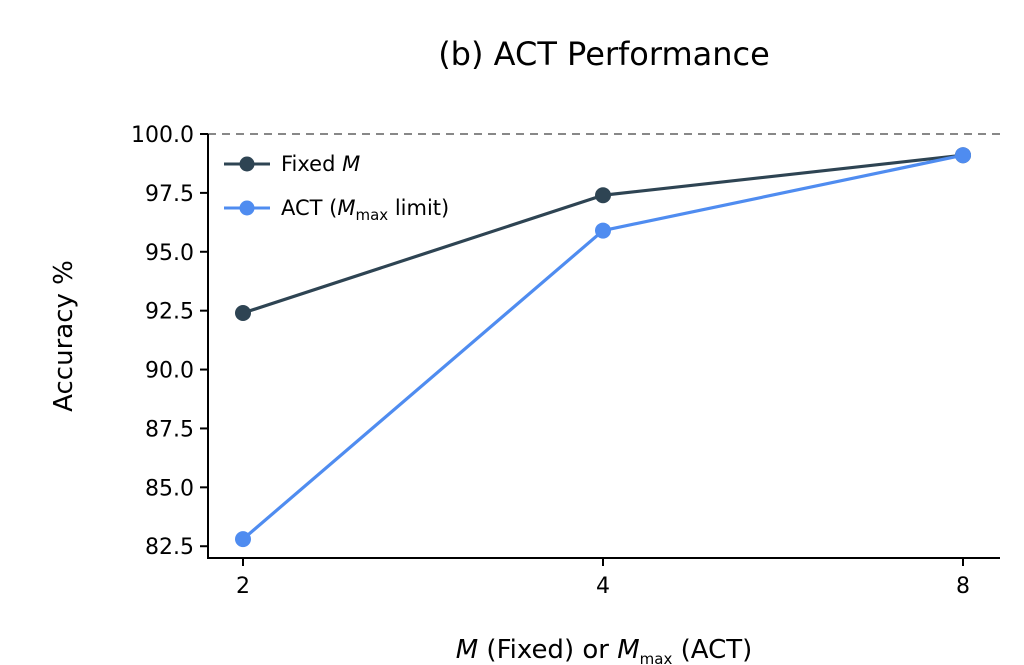  Describe the element at coordinates (628, 650) in the screenshot. I see `x-axis-label-var2: M` at that location.